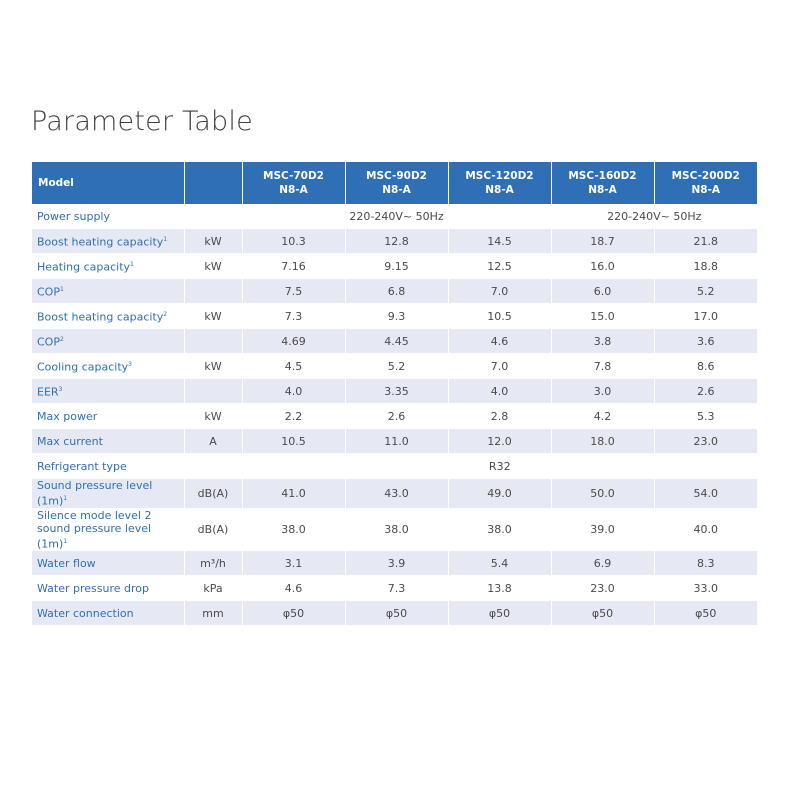 The height and width of the screenshot is (800, 800). I want to click on header-model-4: MSC-160D2 N8-A, so click(603, 183).